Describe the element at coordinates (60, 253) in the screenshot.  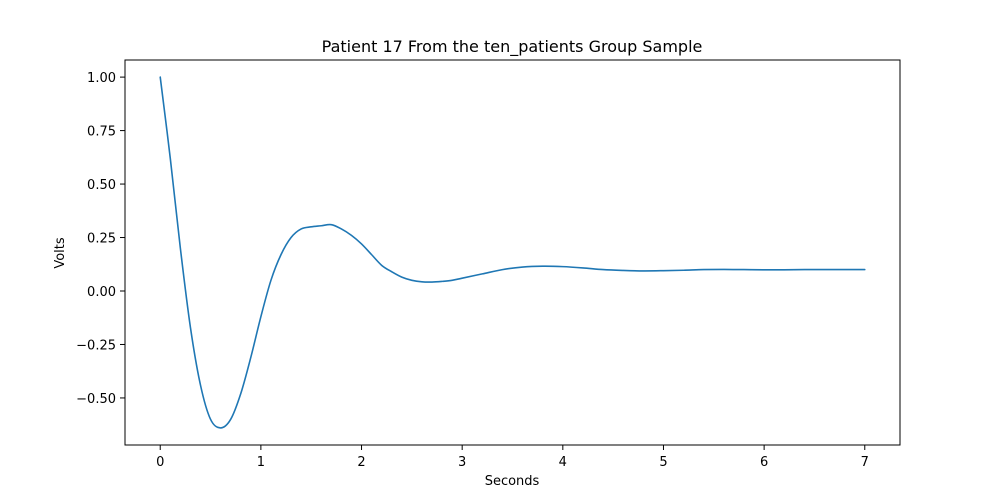
I see `y-axis-label: Volts` at that location.